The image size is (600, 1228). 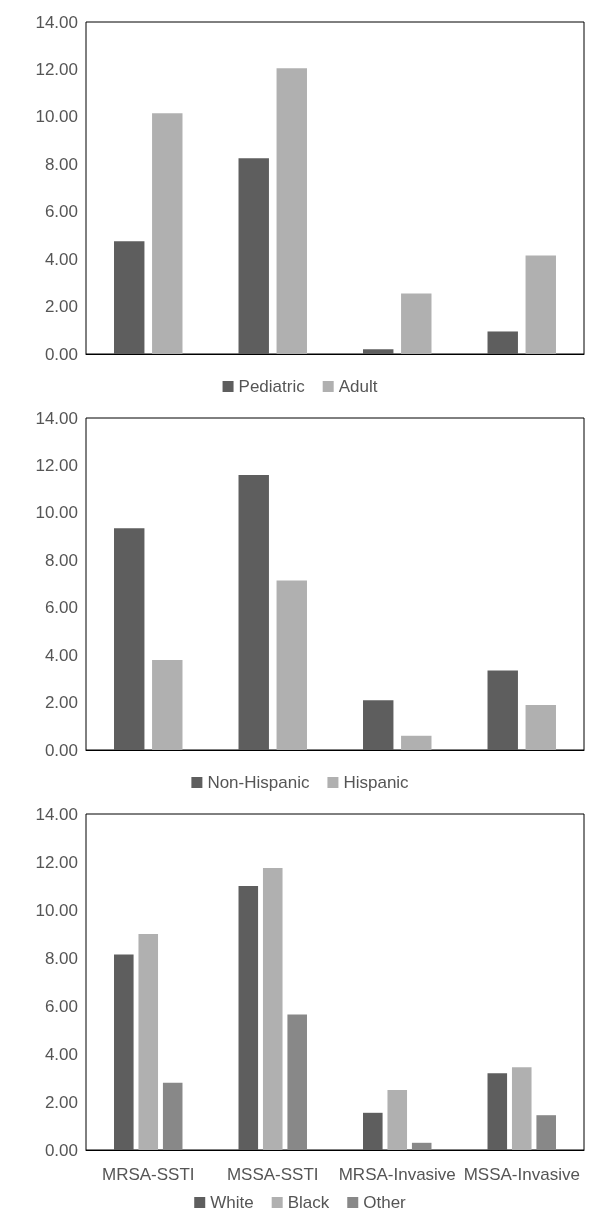 I want to click on legend-label: White, so click(x=232, y=1202).